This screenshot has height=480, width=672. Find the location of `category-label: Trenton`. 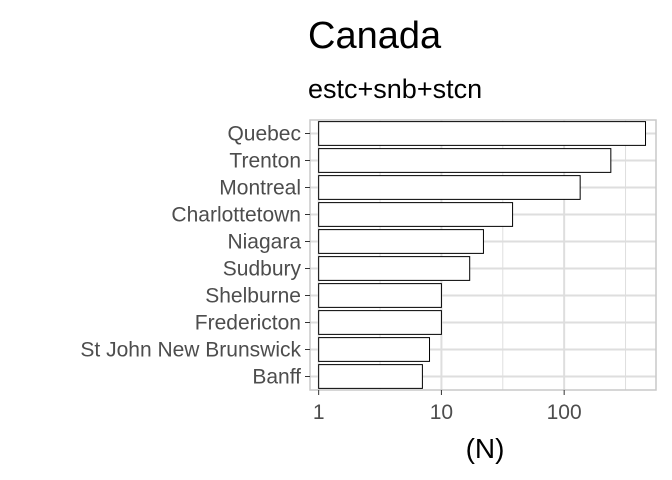

category-label: Trenton is located at coordinates (265, 161).